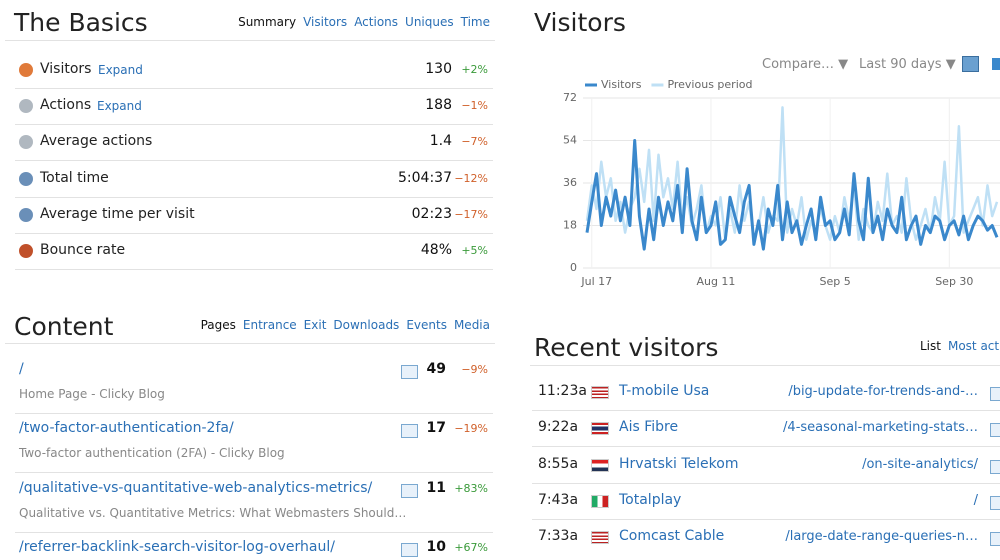 This screenshot has width=1000, height=560. What do you see at coordinates (426, 325) in the screenshot?
I see `tab: Events` at bounding box center [426, 325].